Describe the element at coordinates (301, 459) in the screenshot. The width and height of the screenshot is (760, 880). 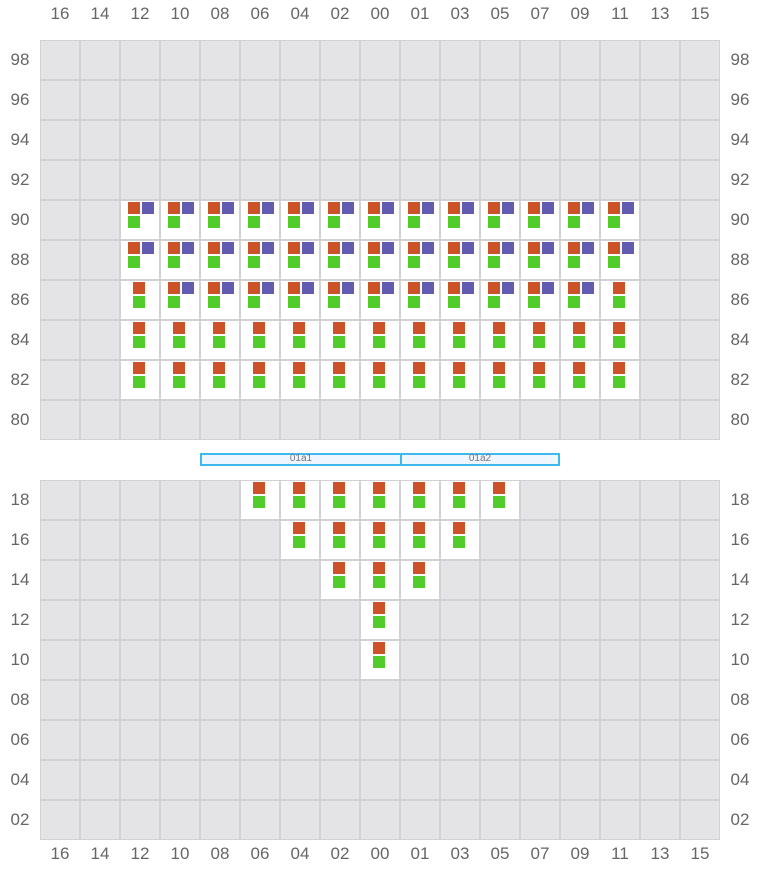
I see `divider-segment: 01a1` at that location.